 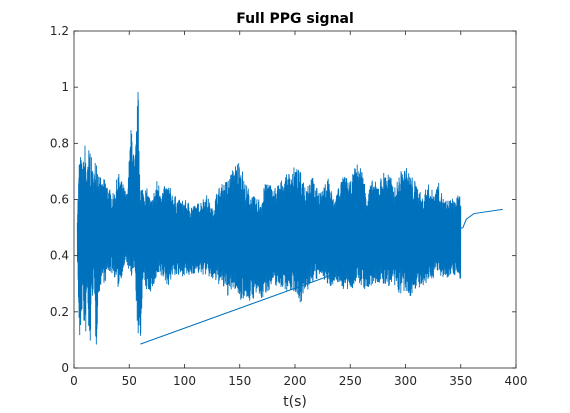 What do you see at coordinates (59, 200) in the screenshot?
I see `y-tick-label: 0.6` at bounding box center [59, 200].